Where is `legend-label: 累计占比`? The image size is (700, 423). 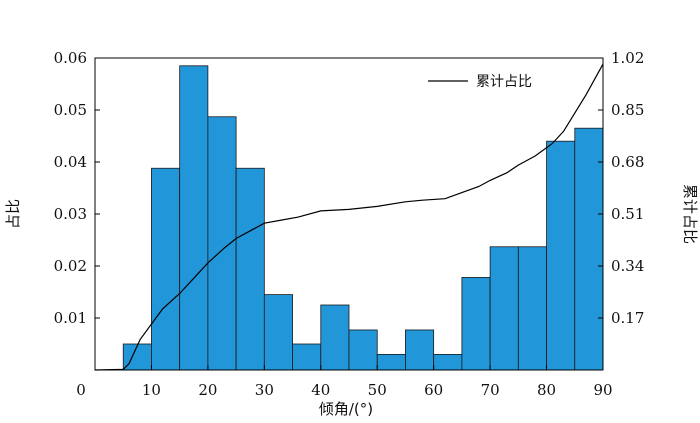
legend-label: 累计占比 is located at coordinates (504, 82).